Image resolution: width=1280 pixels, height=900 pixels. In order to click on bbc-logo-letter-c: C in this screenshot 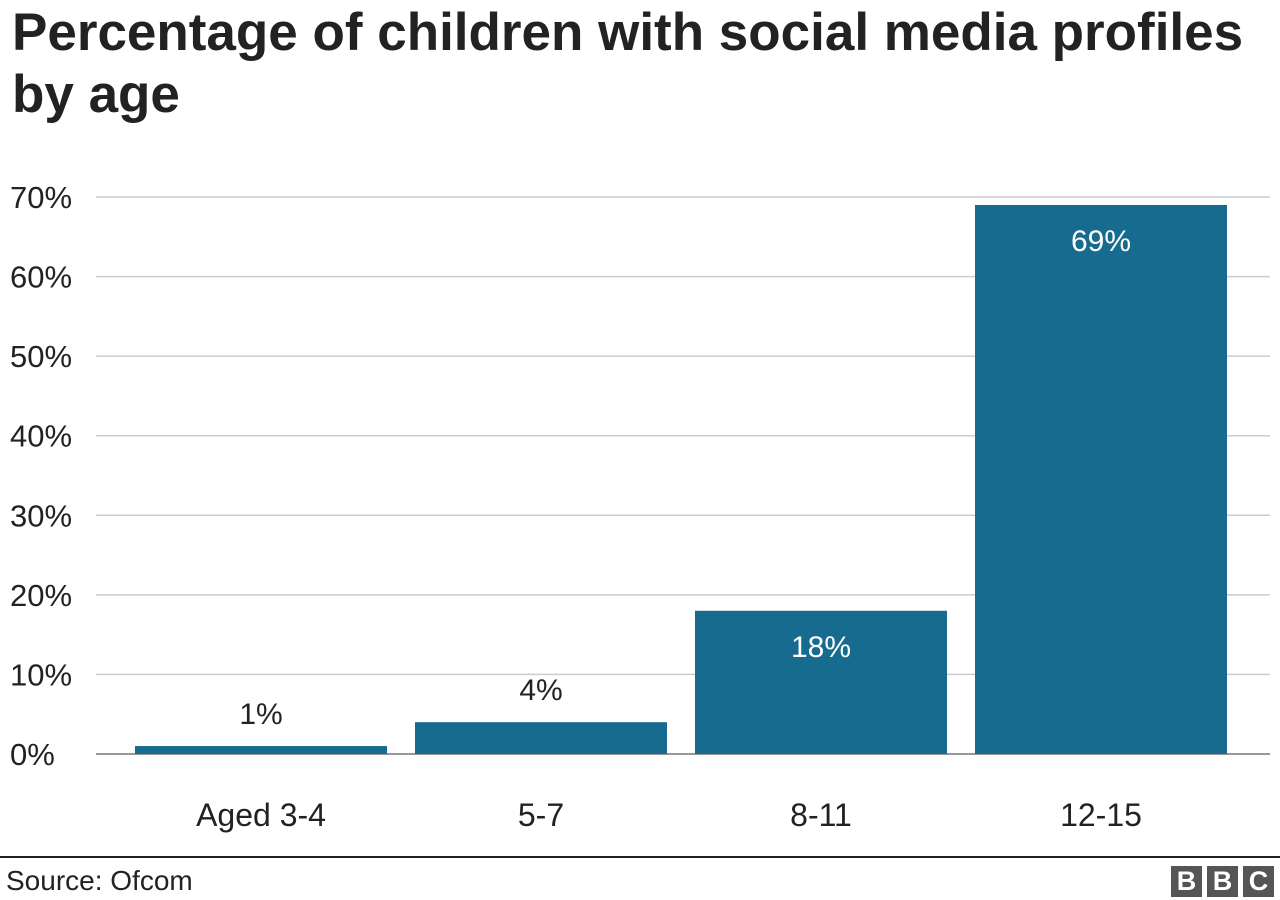, I will do `click(1258, 881)`.